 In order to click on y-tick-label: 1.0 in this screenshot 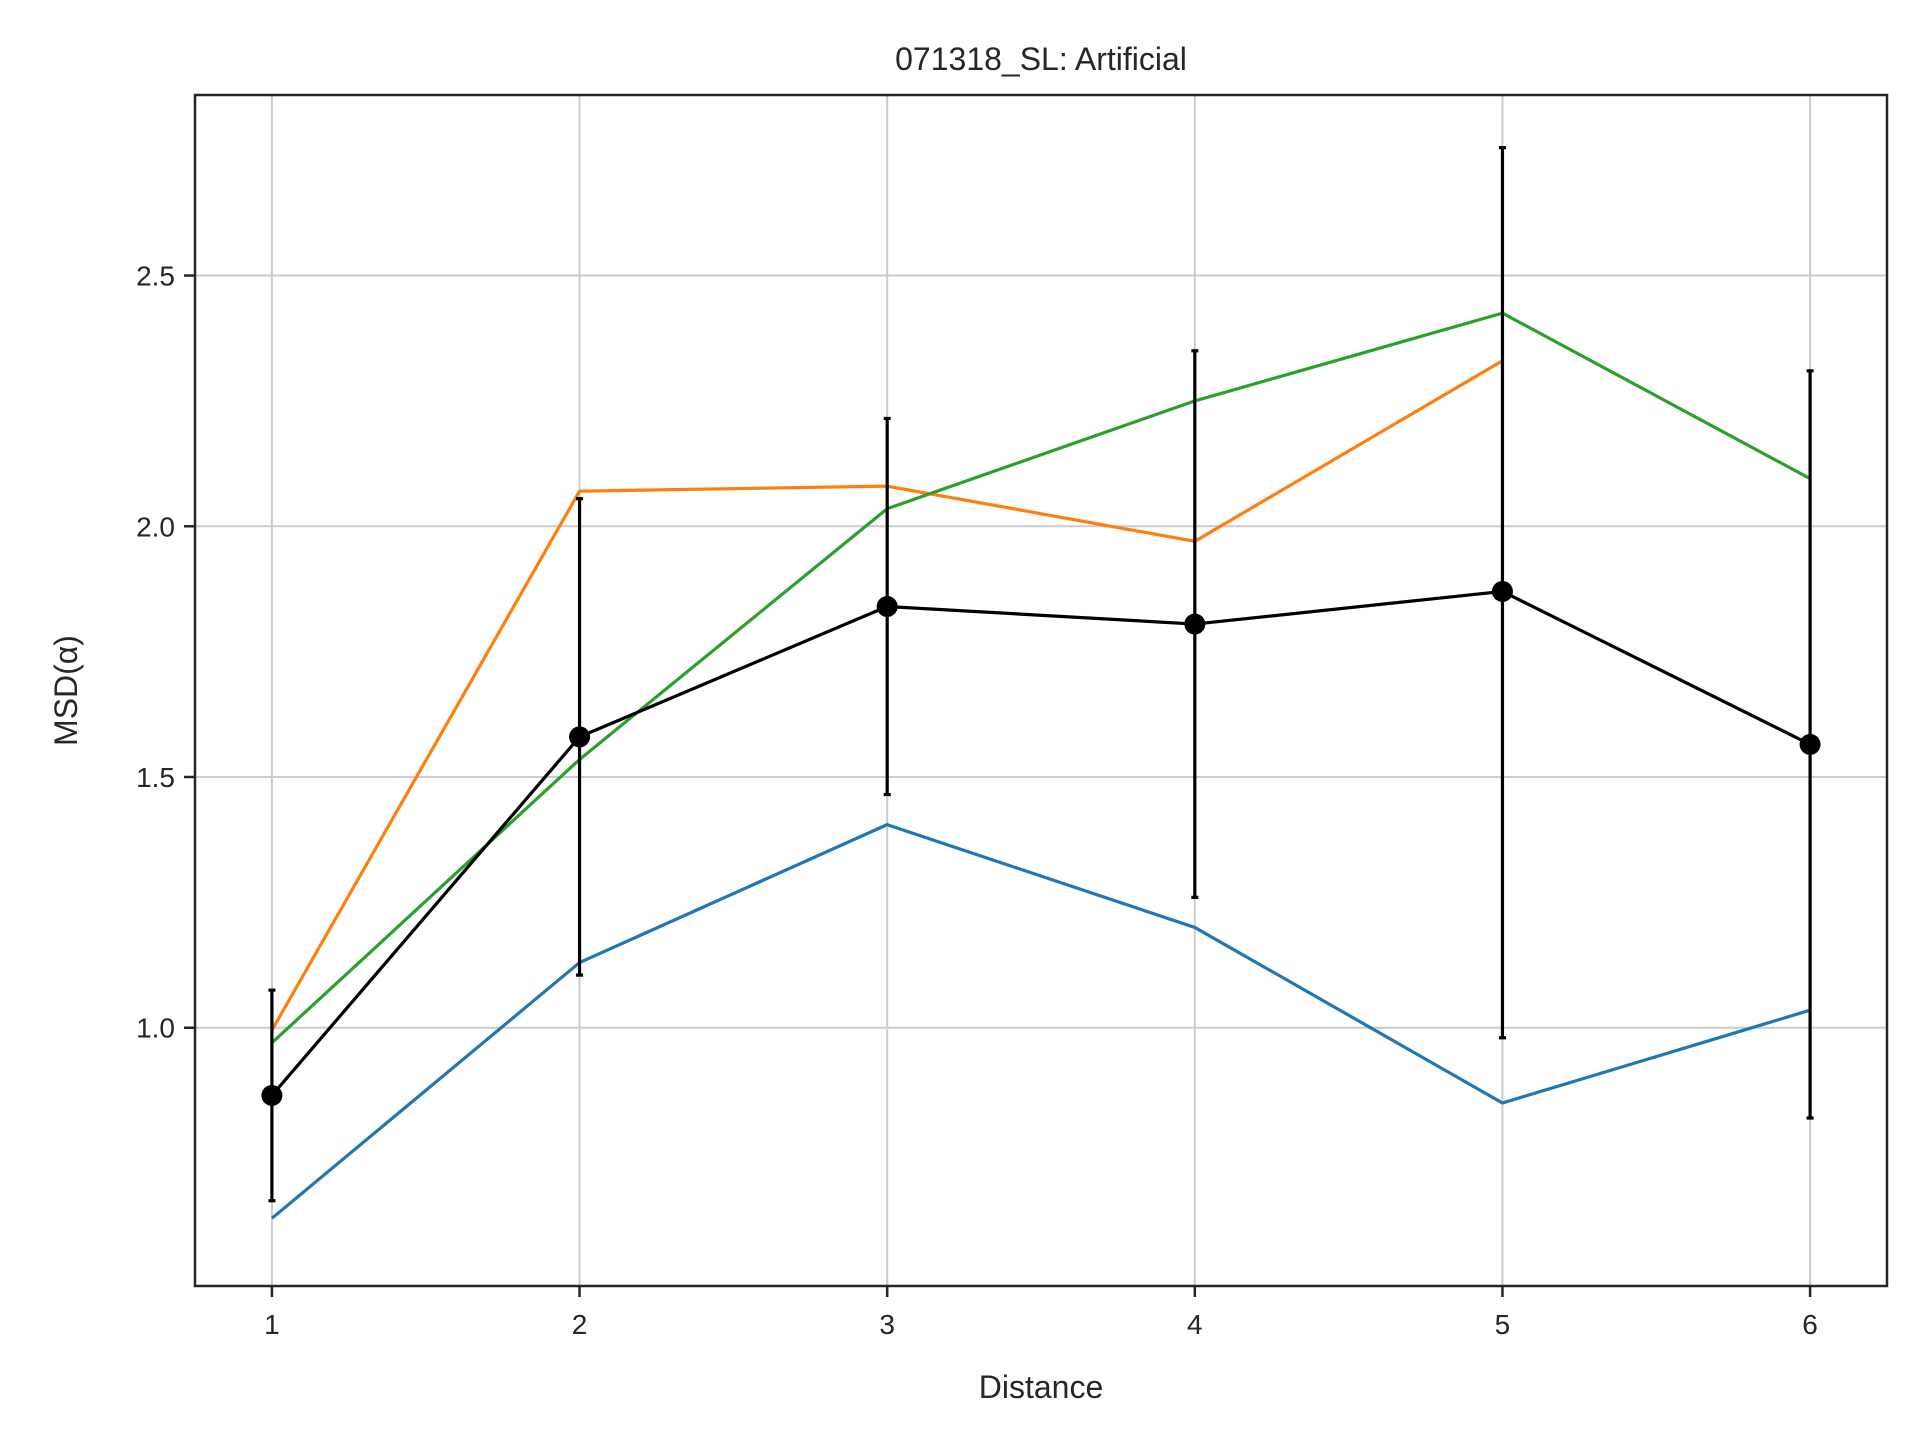, I will do `click(155, 1028)`.